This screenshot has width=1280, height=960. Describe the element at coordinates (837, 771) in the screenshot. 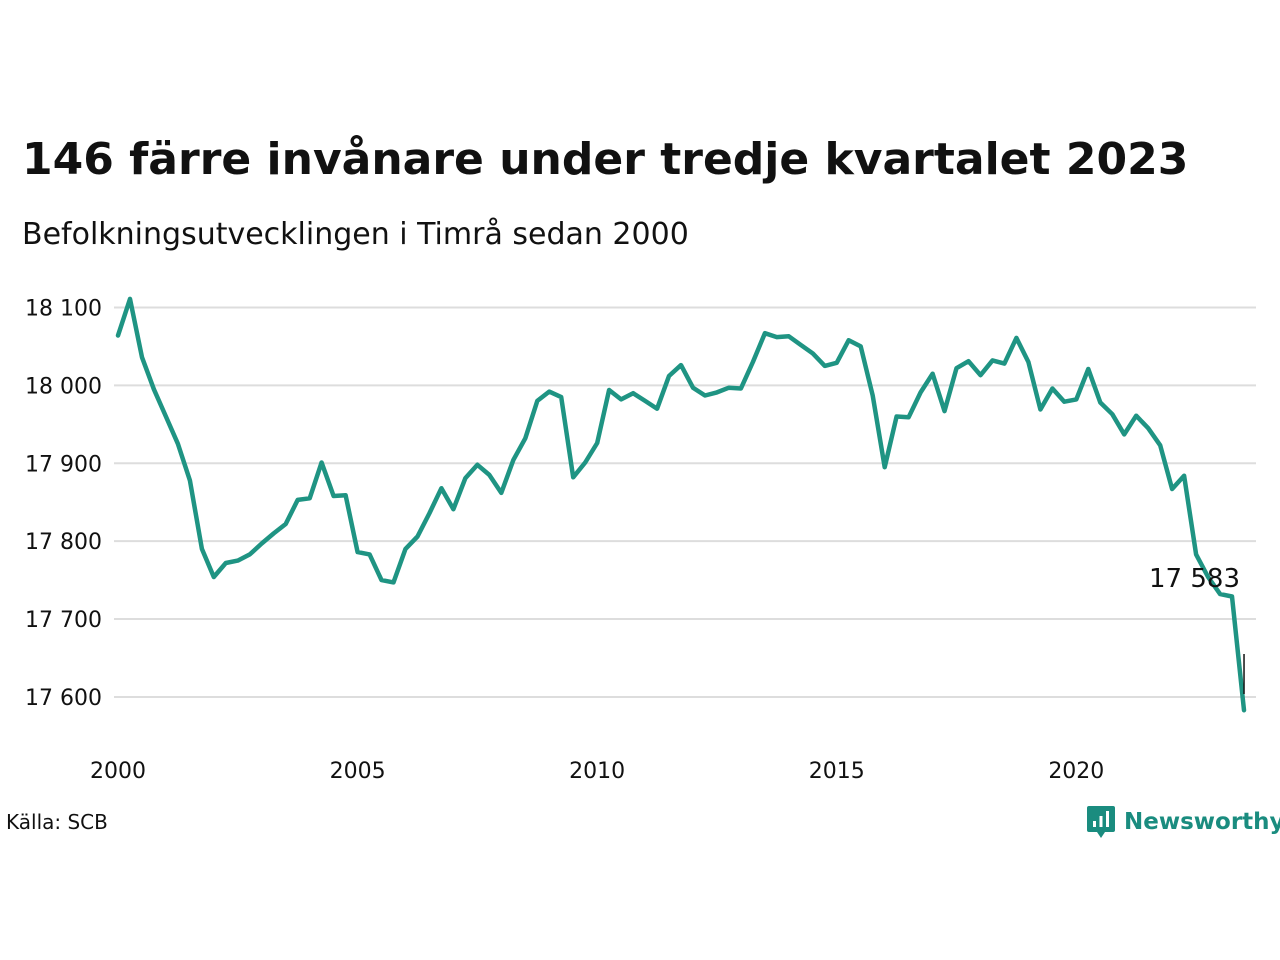

I see `x-tick-label: 2015` at that location.